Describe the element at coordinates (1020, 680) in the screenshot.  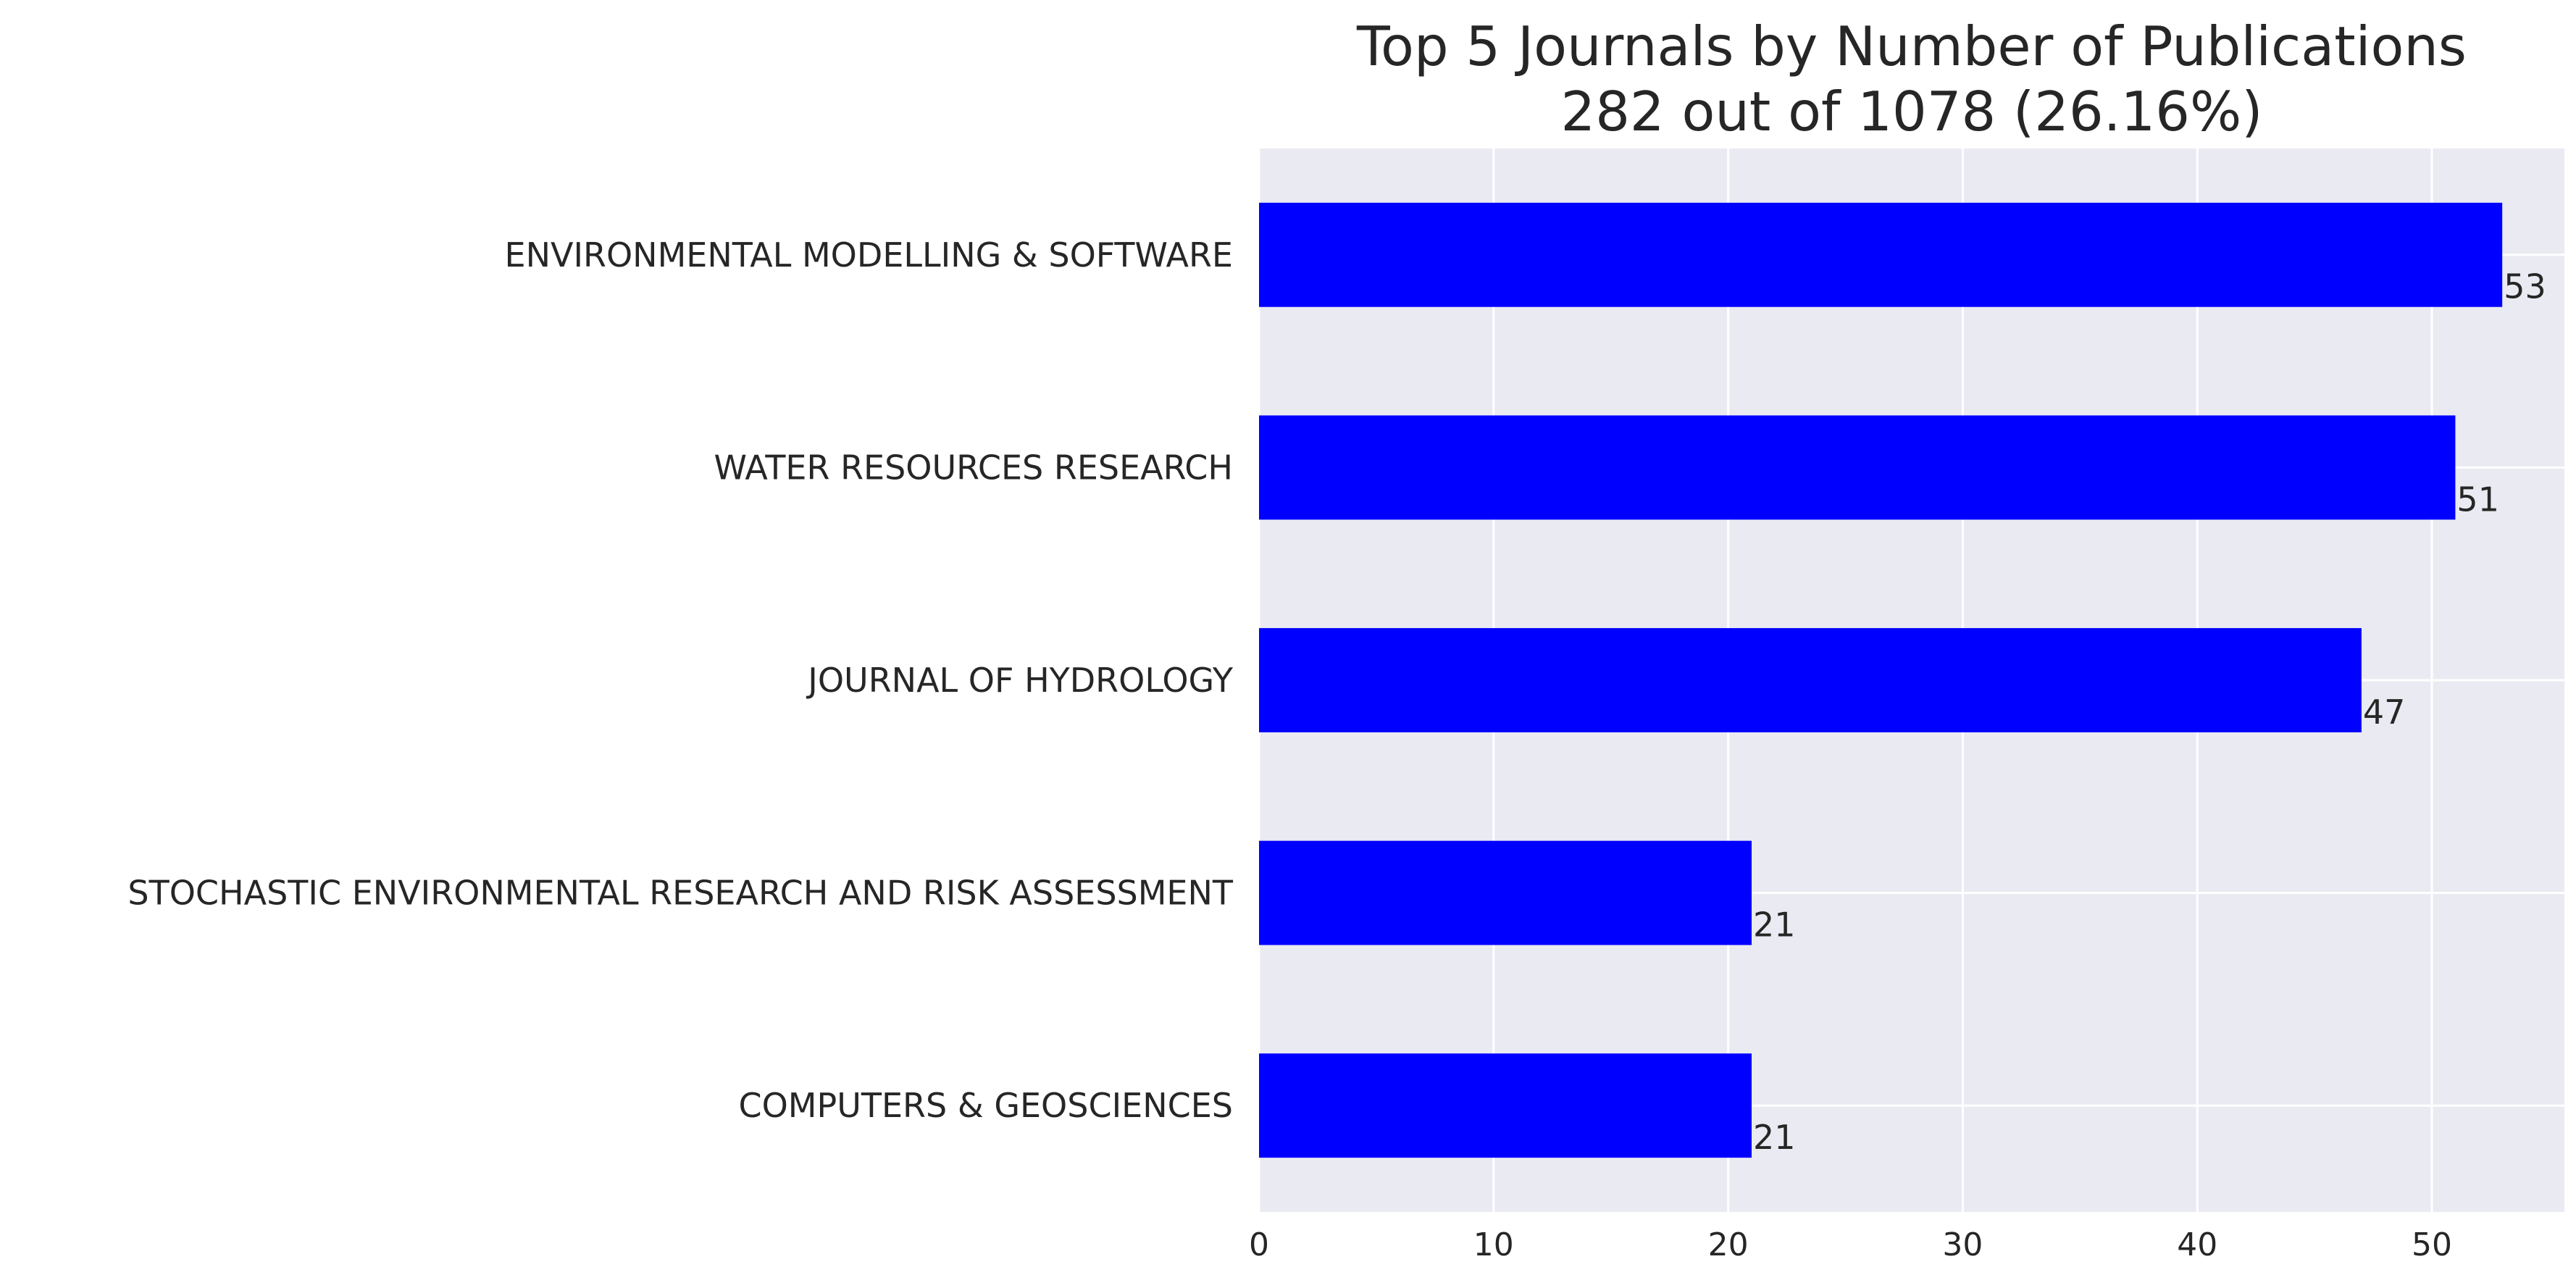
I see `category-label: JOURNAL OF HYDROLOGY` at that location.